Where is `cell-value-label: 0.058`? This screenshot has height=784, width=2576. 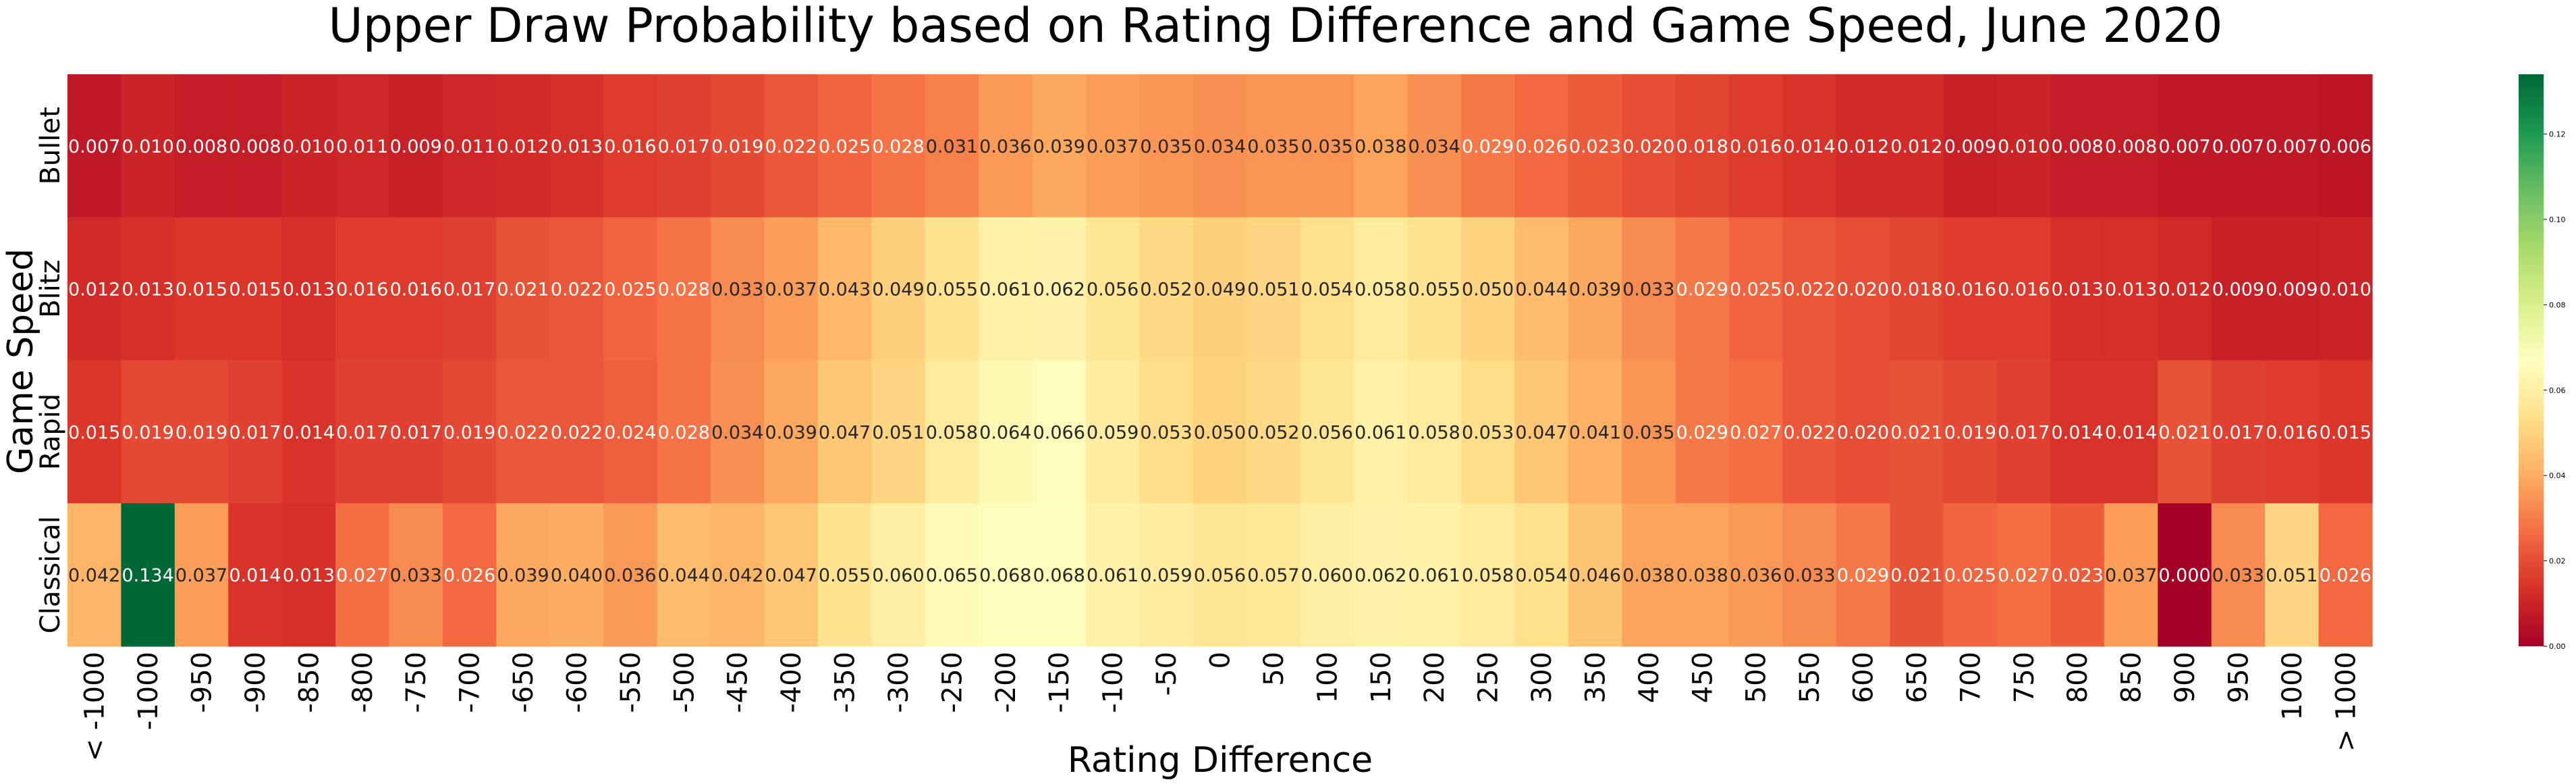 cell-value-label: 0.058 is located at coordinates (952, 432).